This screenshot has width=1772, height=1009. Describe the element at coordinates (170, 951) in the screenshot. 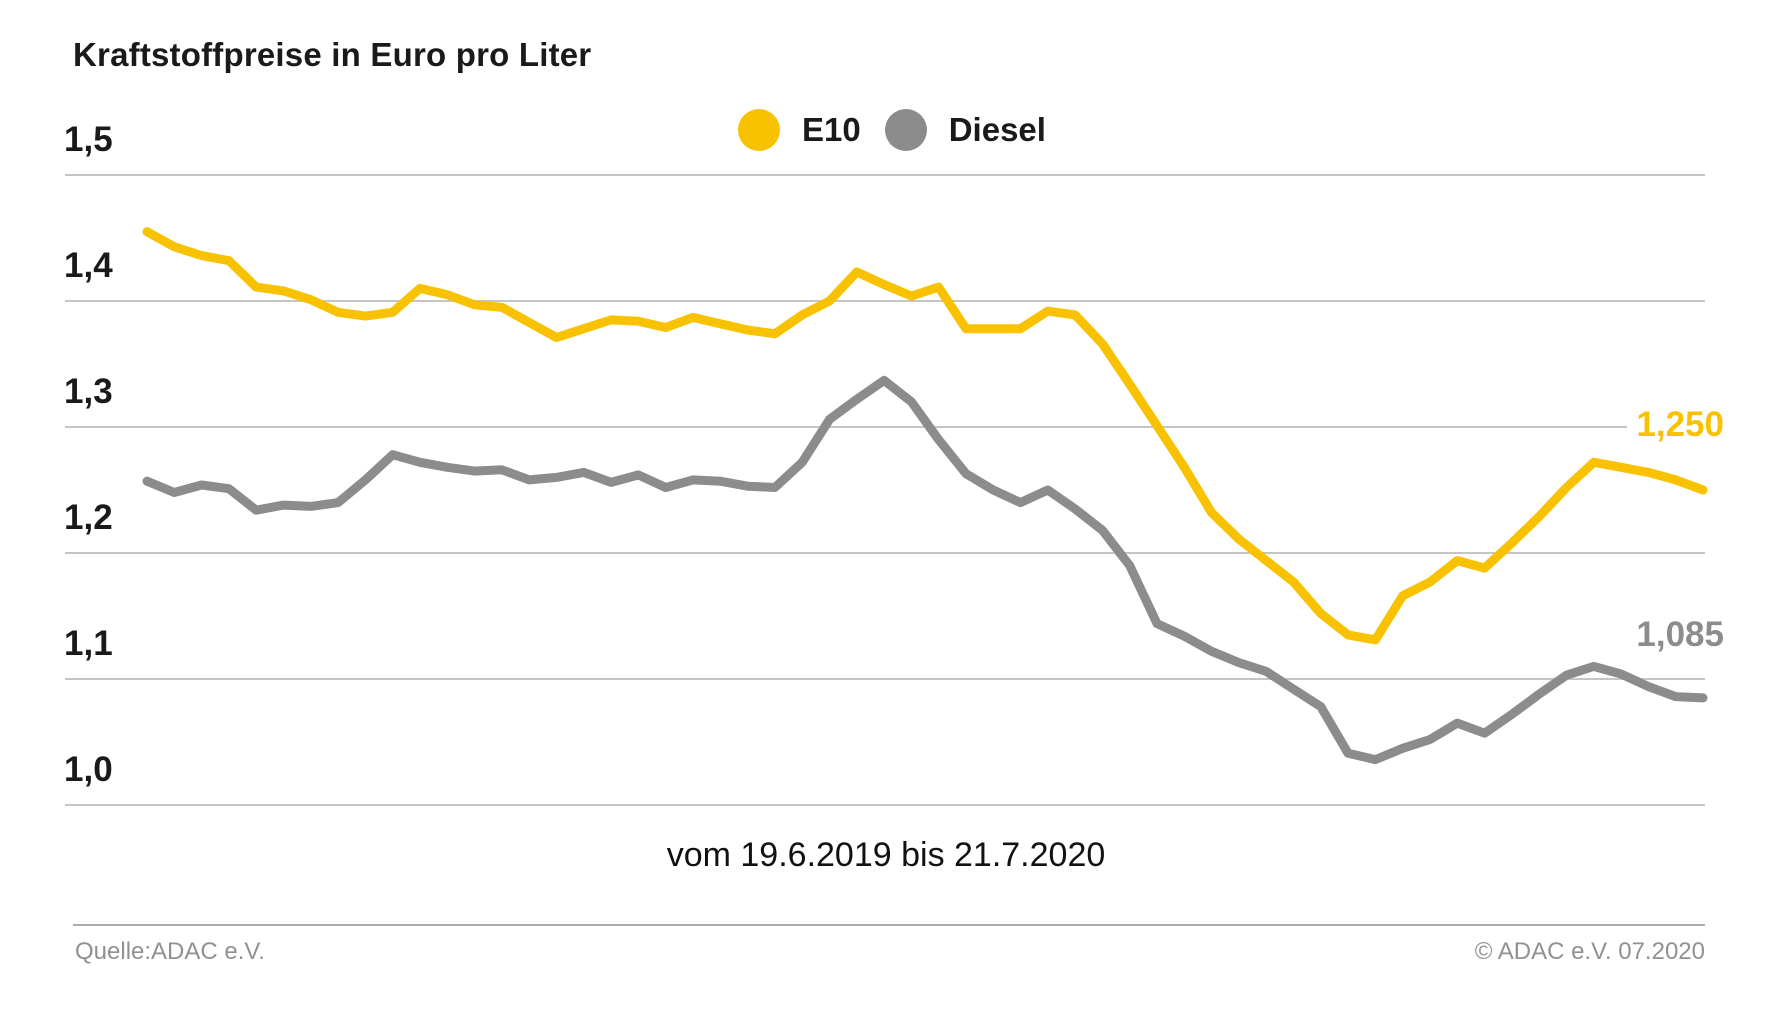

I see `footer-source: Quelle:ADAC e.V.` at that location.